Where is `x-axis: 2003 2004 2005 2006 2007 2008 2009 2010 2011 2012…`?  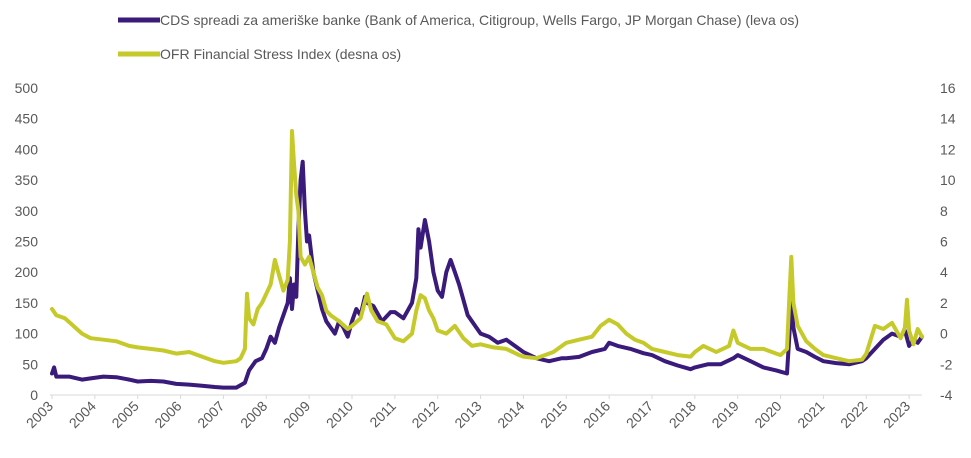
x-axis: 2003 2004 2005 2006 2007 2008 2009 2010 2011 2012… is located at coordinates (468, 413).